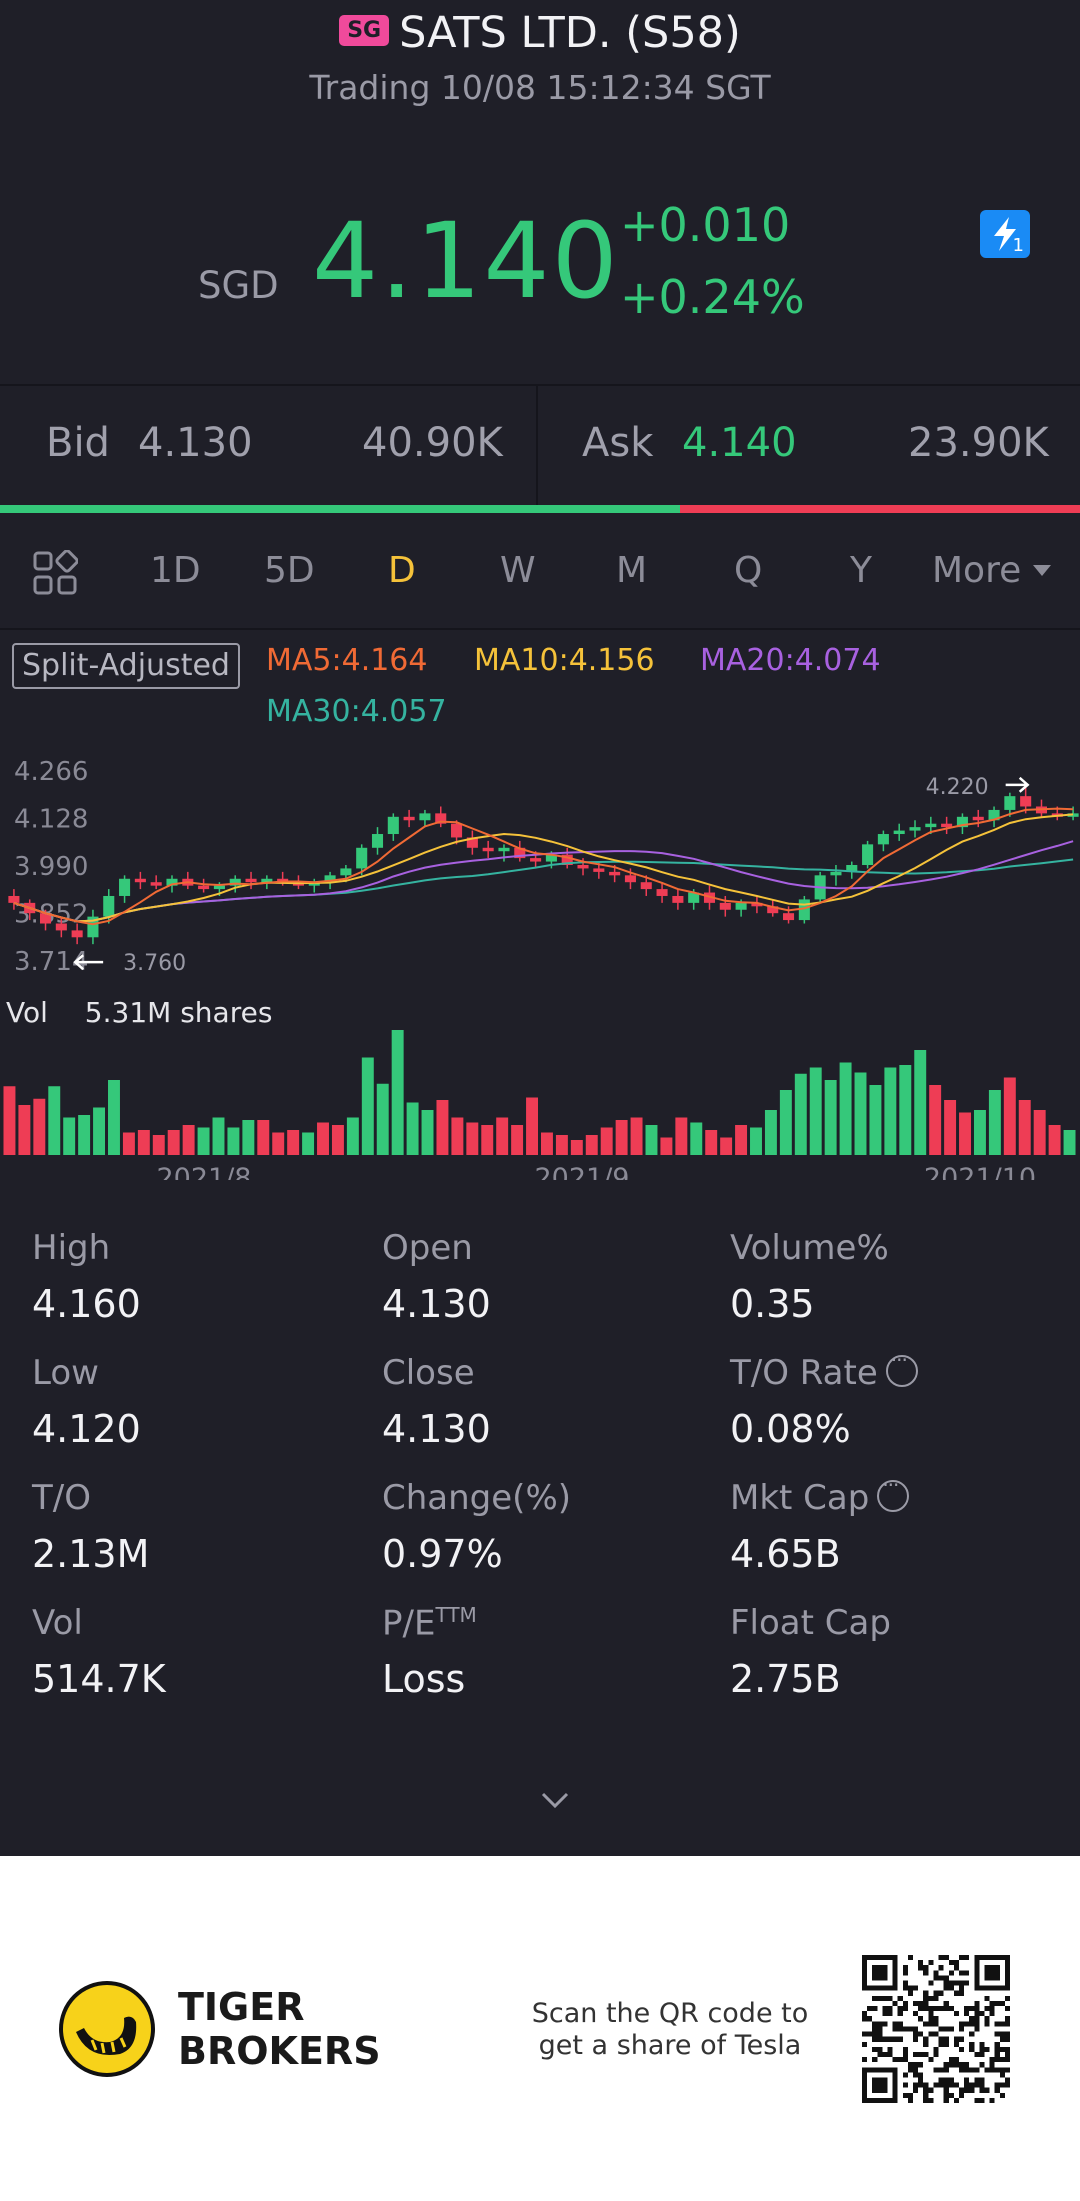  I want to click on y-tick-label: 4.128, so click(51, 820).